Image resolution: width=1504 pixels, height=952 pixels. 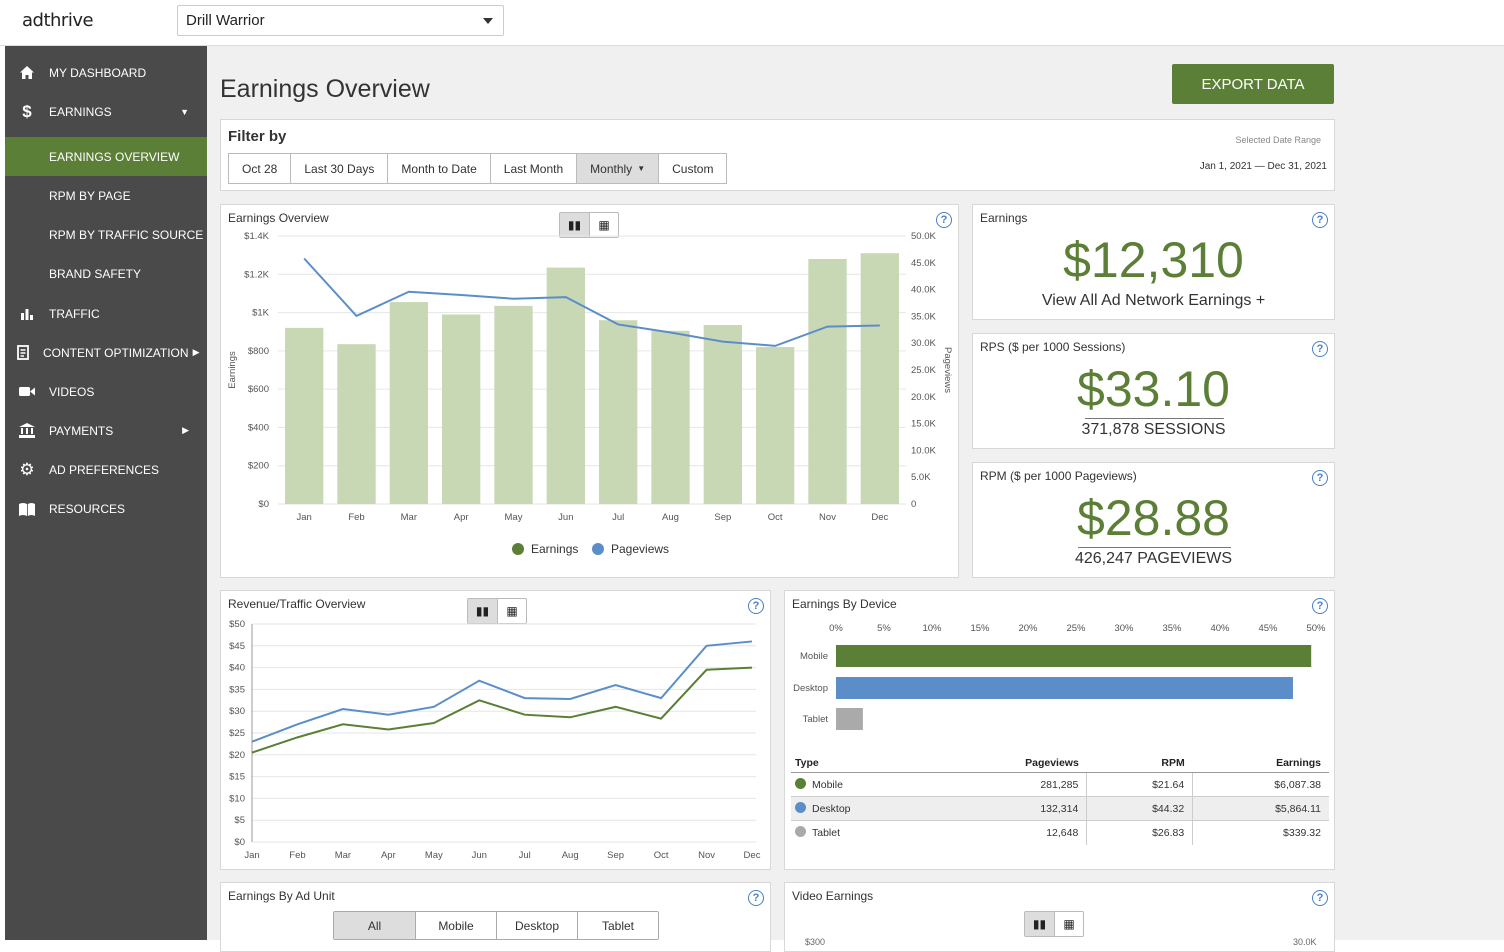 What do you see at coordinates (1139, 808) in the screenshot?
I see `device-rpm: $44.32` at bounding box center [1139, 808].